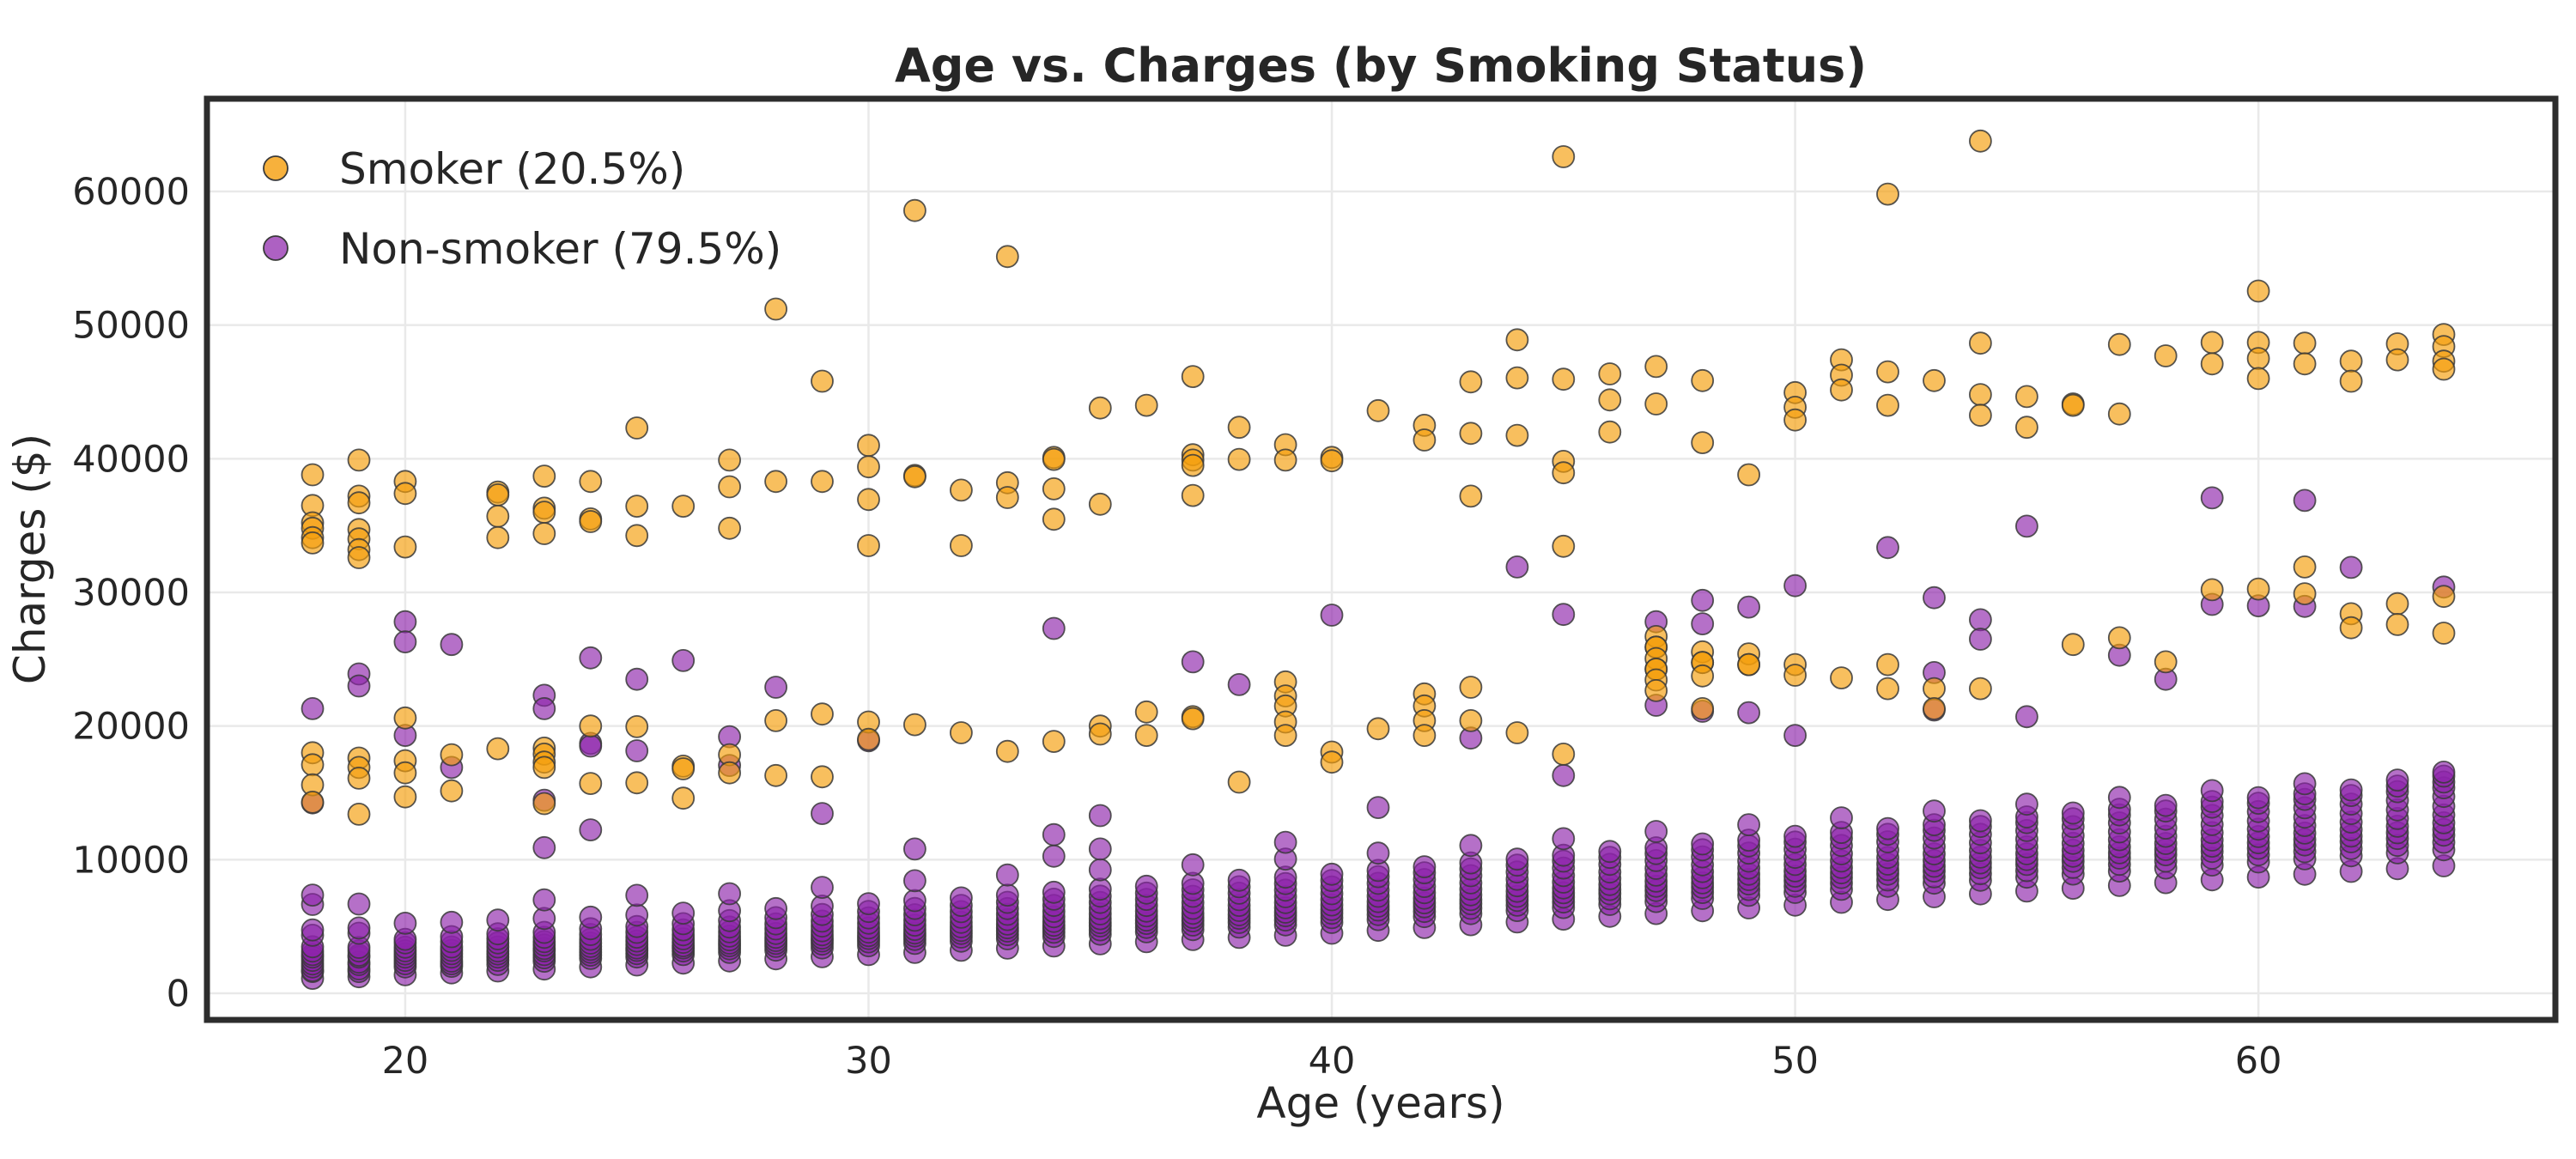  Describe the element at coordinates (131, 594) in the screenshot. I see `y-tick-label: 30000` at that location.